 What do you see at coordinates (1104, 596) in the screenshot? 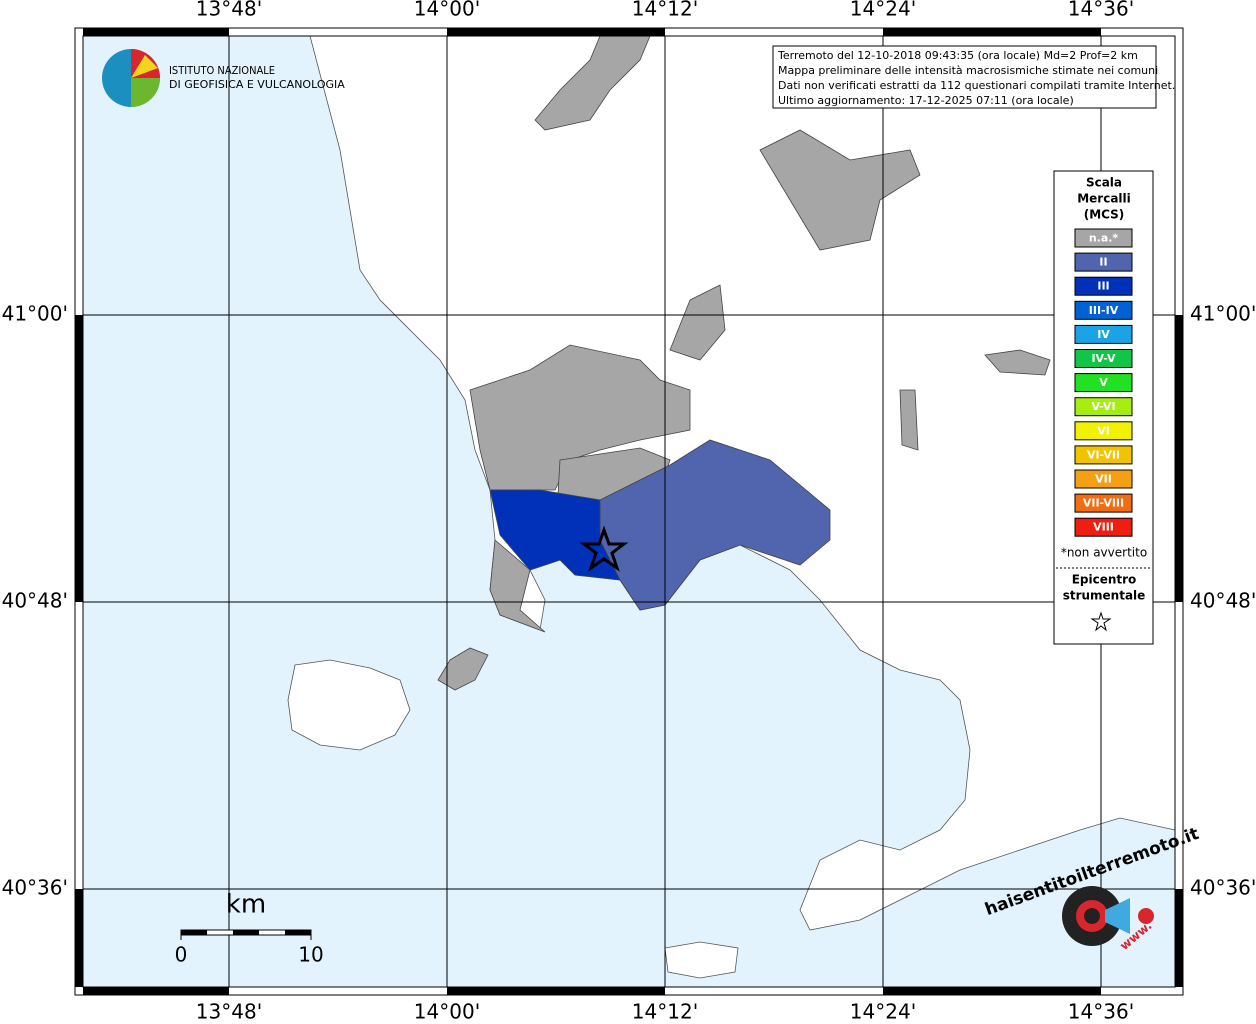
I see `legend-epicenter: strumentale` at bounding box center [1104, 596].